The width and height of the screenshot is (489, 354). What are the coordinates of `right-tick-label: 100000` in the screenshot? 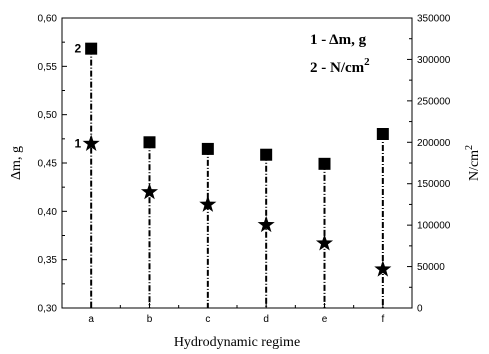 It's located at (434, 226).